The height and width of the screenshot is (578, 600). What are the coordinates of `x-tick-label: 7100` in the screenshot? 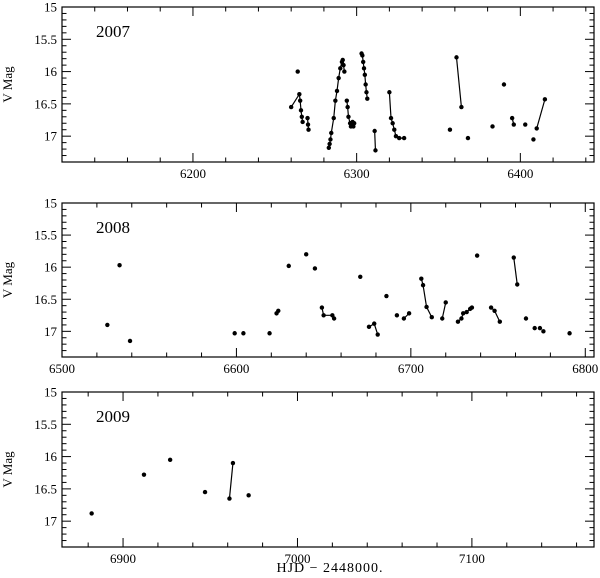 It's located at (472, 558).